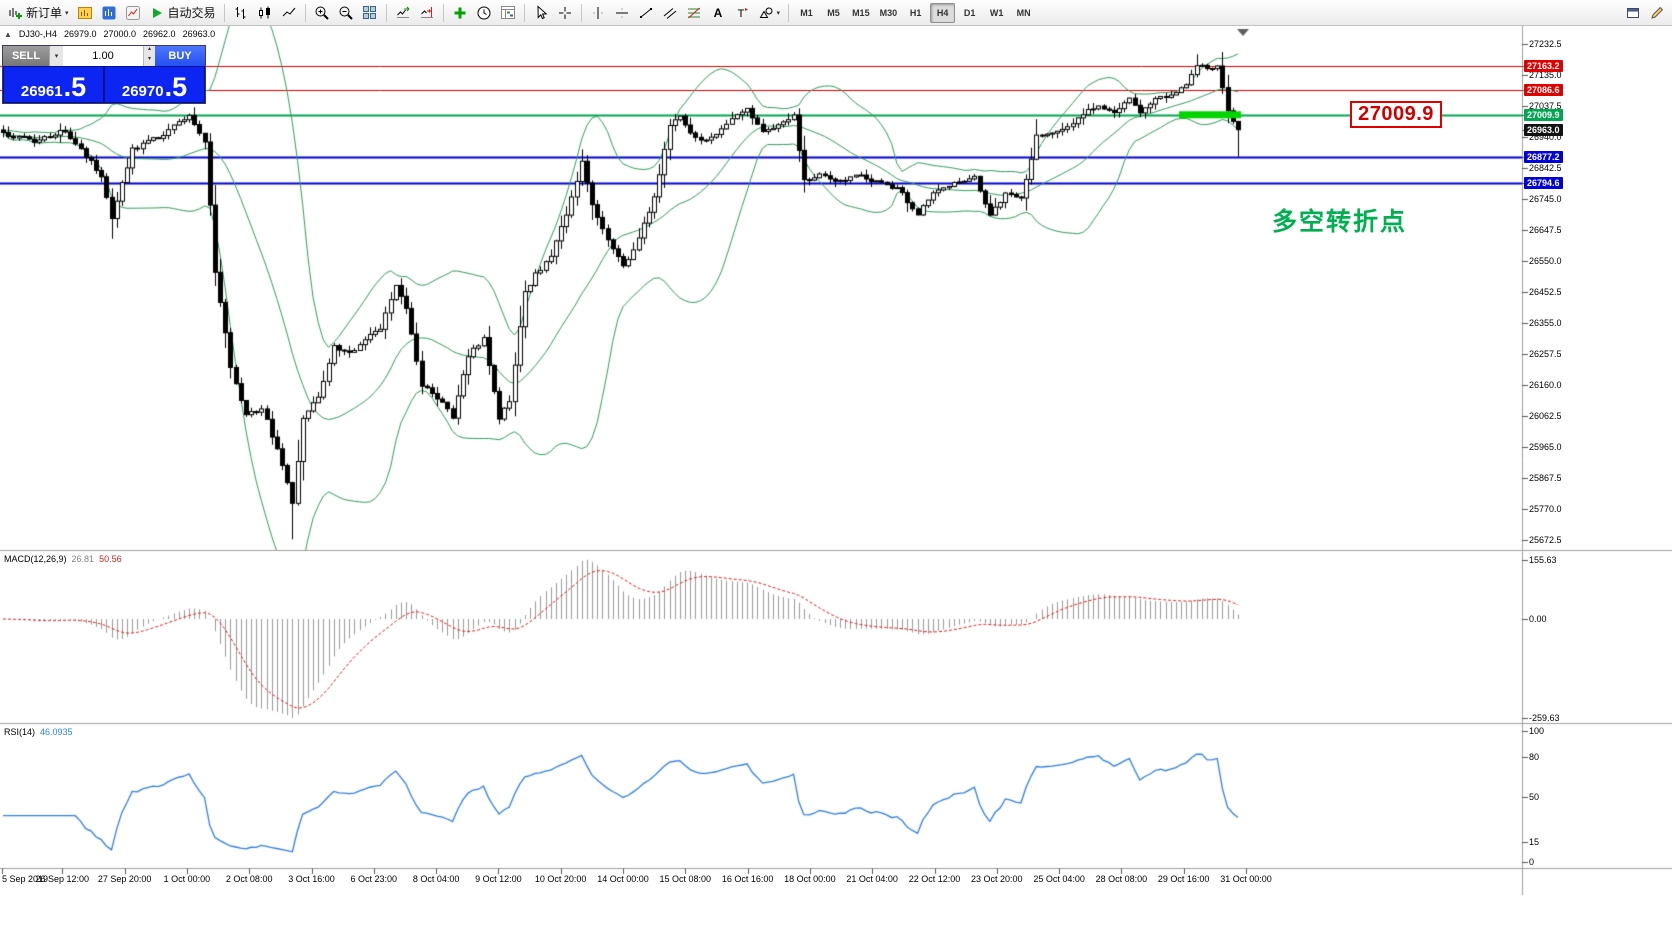  Describe the element at coordinates (403, 13) in the screenshot. I see `auto-scroll-button` at that location.